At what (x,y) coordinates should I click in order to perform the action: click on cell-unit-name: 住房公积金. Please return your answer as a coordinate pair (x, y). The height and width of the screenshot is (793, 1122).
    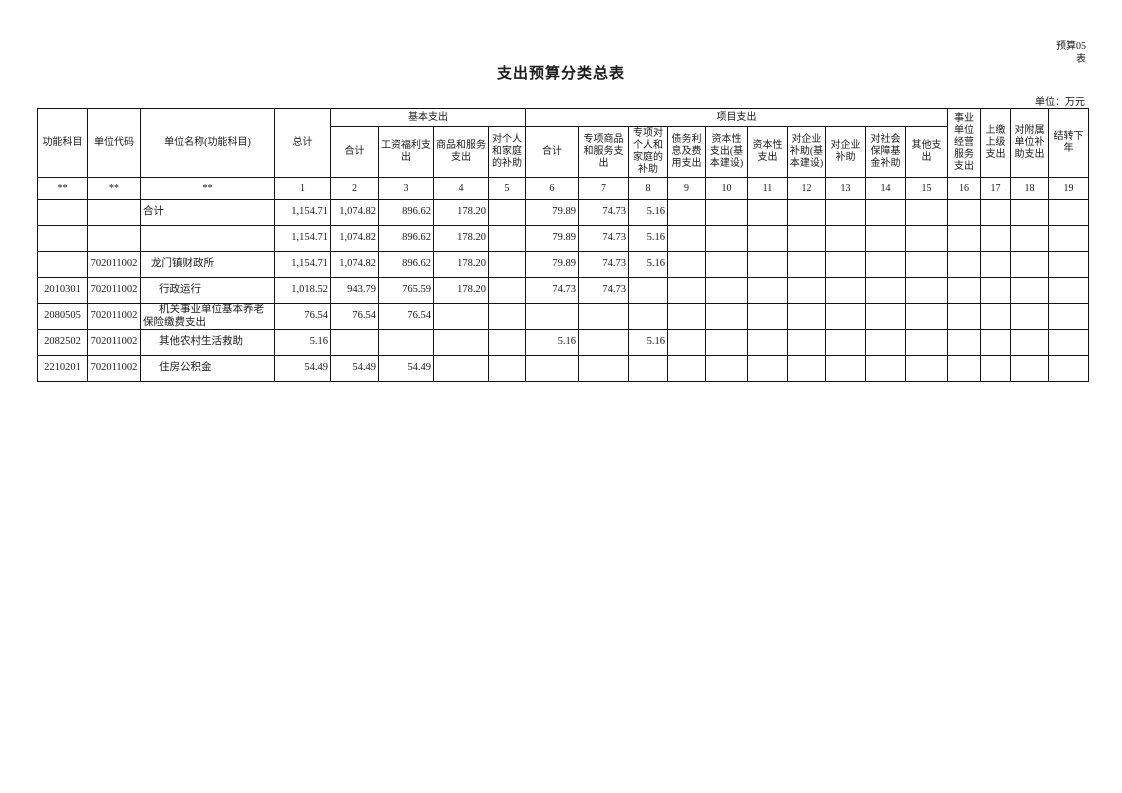
    Looking at the image, I should click on (207, 369).